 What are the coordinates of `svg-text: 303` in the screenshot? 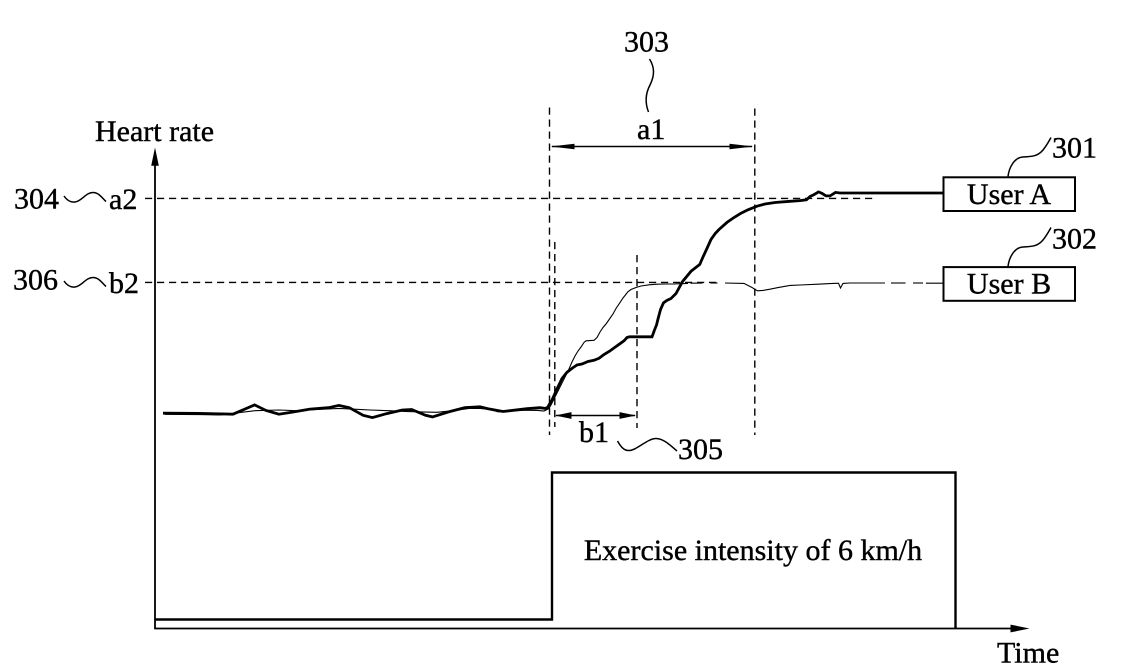 It's located at (646, 42).